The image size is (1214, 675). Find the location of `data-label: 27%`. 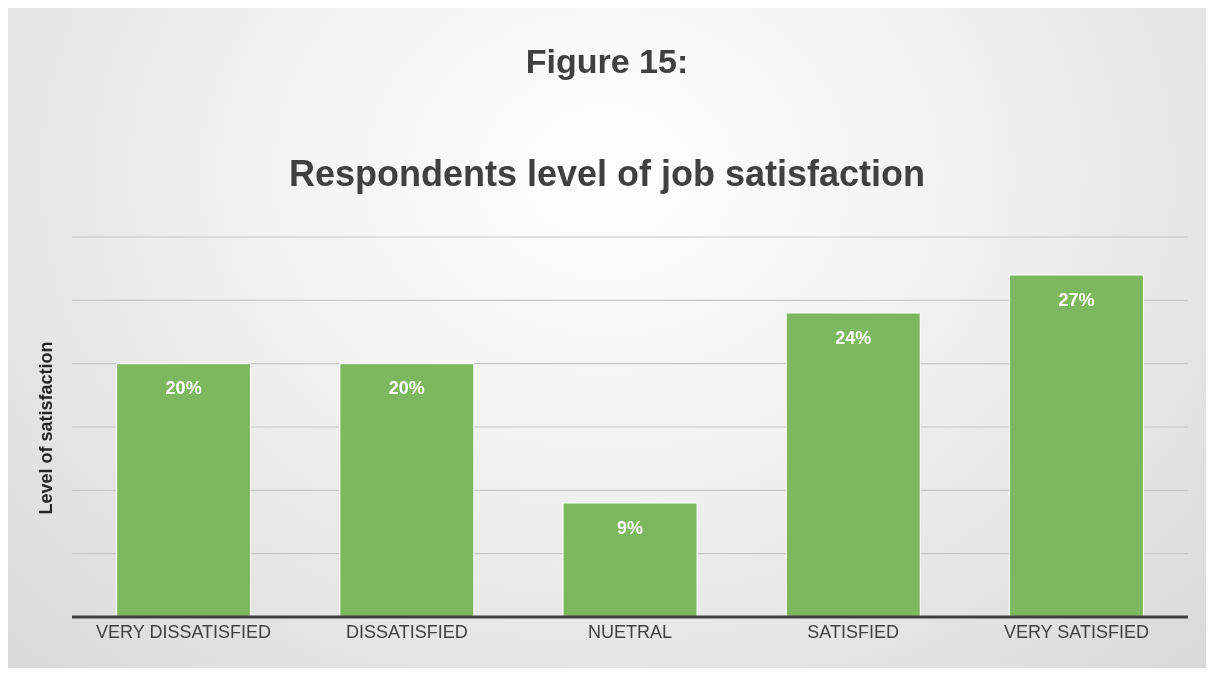

data-label: 27% is located at coordinates (1076, 299).